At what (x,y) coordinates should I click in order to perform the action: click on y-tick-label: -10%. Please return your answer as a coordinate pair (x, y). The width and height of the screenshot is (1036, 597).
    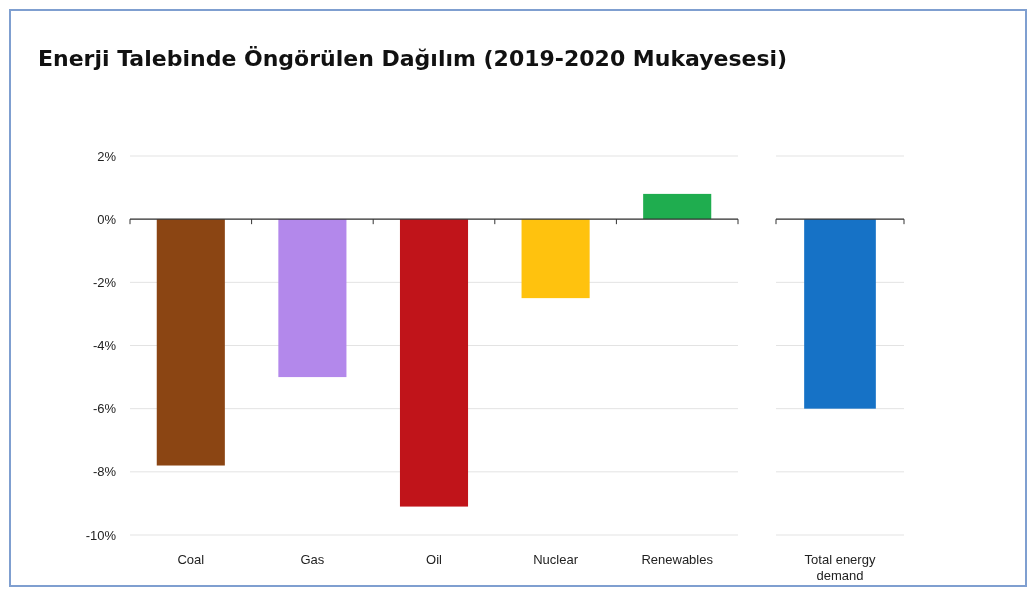
    Looking at the image, I should click on (101, 535).